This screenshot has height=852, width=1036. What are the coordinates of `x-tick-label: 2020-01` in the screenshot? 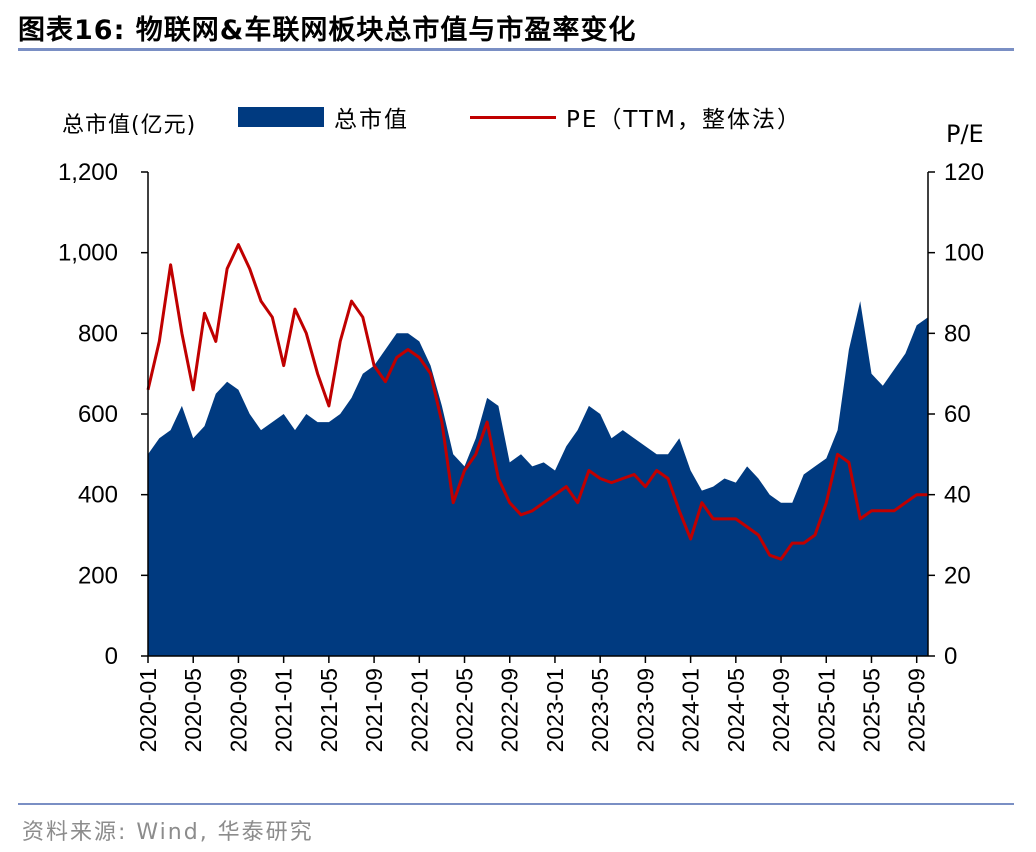 It's located at (148, 710).